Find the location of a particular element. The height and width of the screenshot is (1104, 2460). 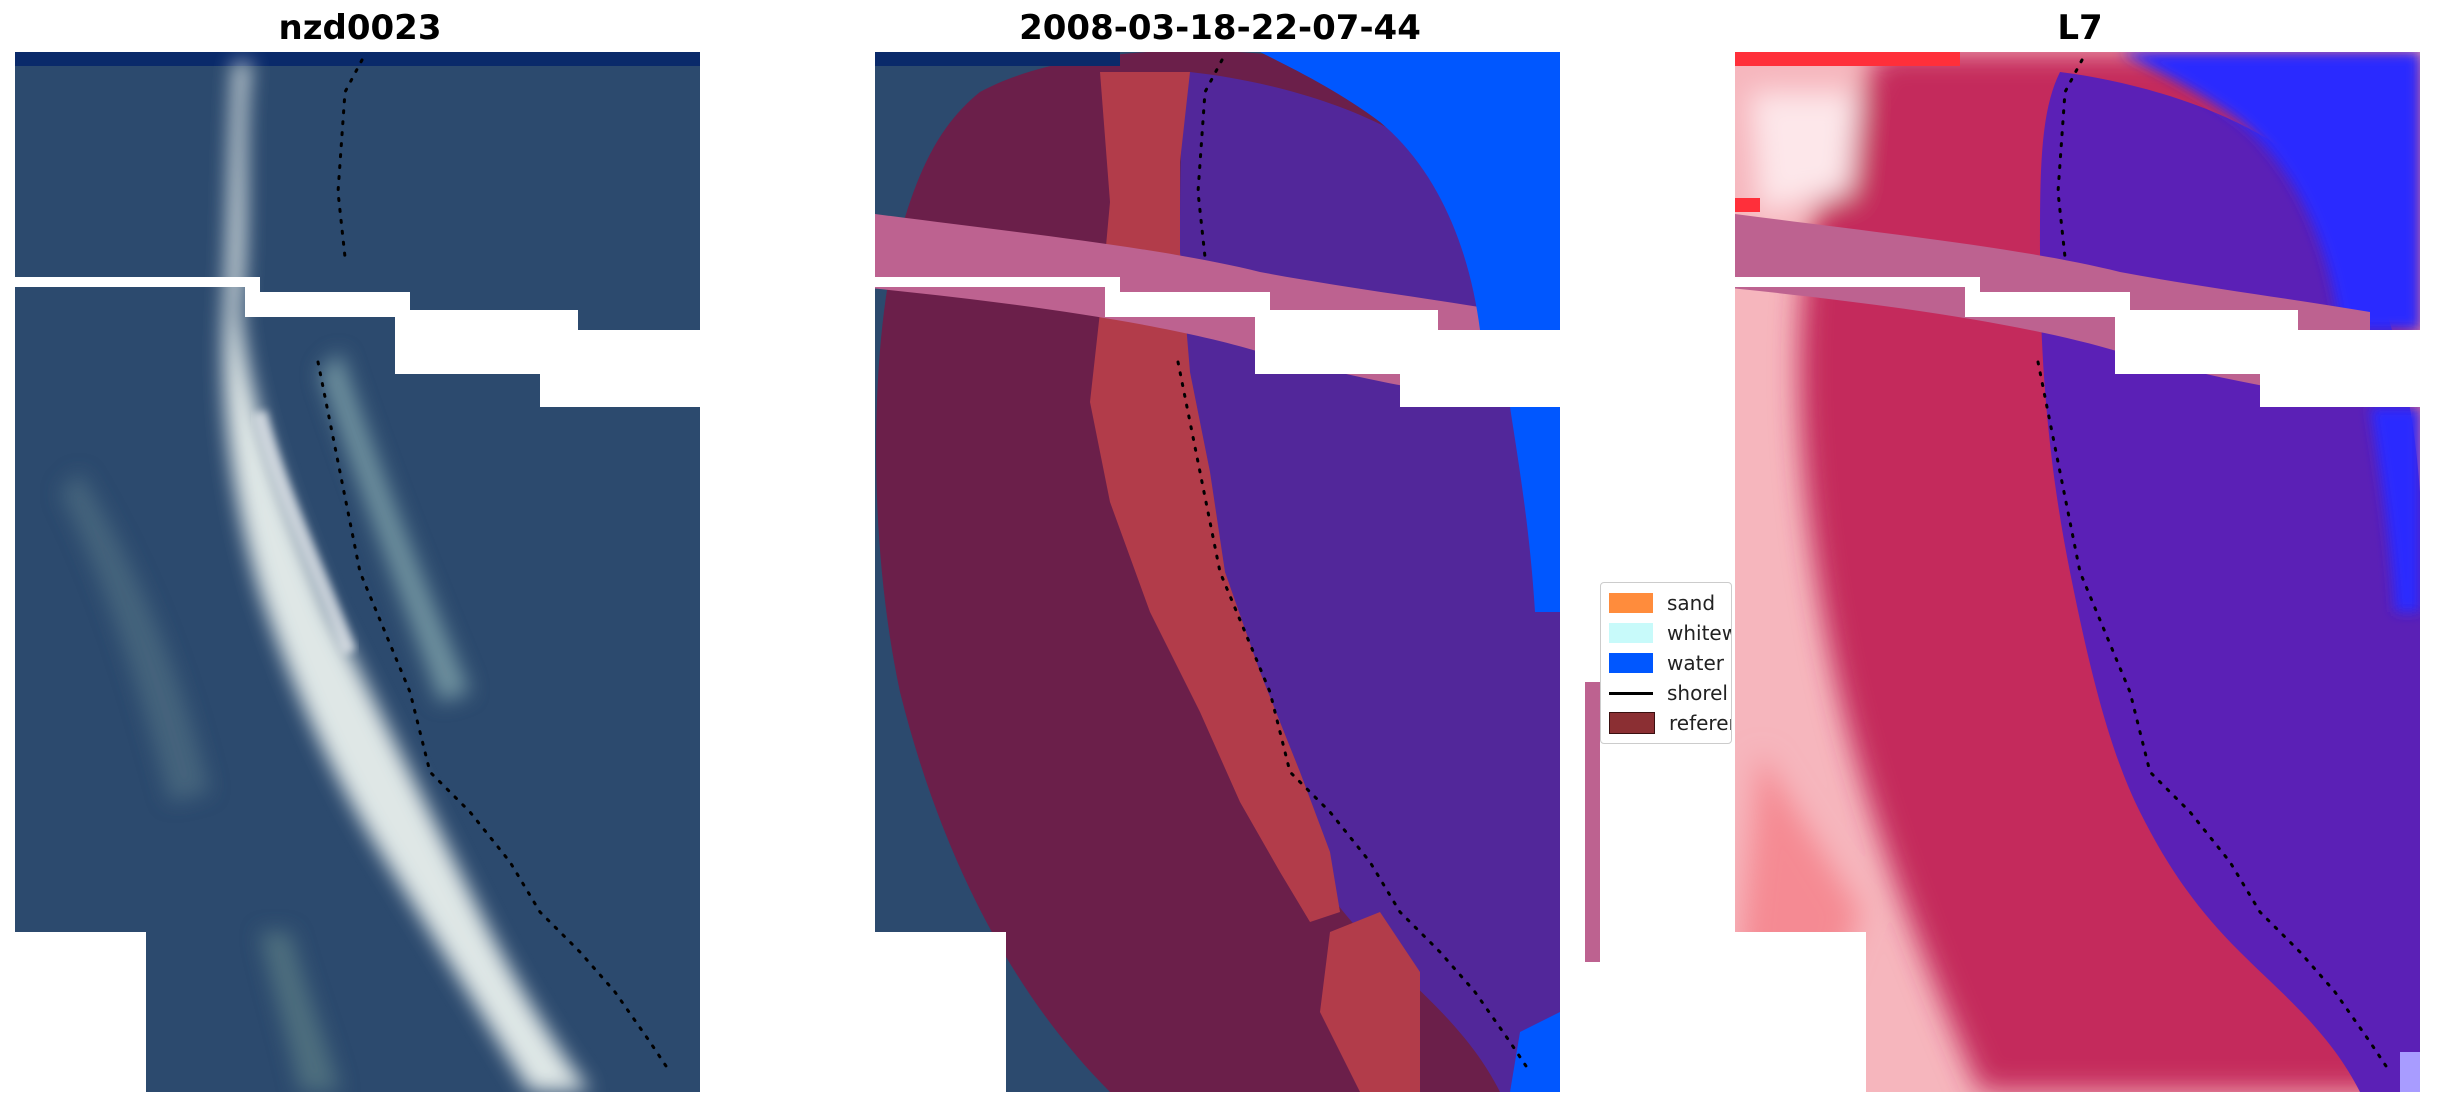

shoreline-dotted-l7 is located at coordinates (2214, 566).